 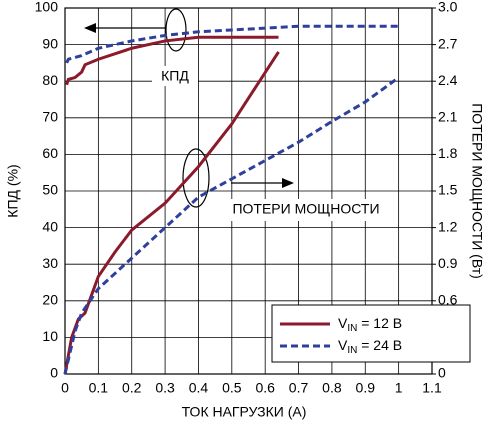 What do you see at coordinates (448, 263) in the screenshot?
I see `y2-tick-label: 0.9` at bounding box center [448, 263].